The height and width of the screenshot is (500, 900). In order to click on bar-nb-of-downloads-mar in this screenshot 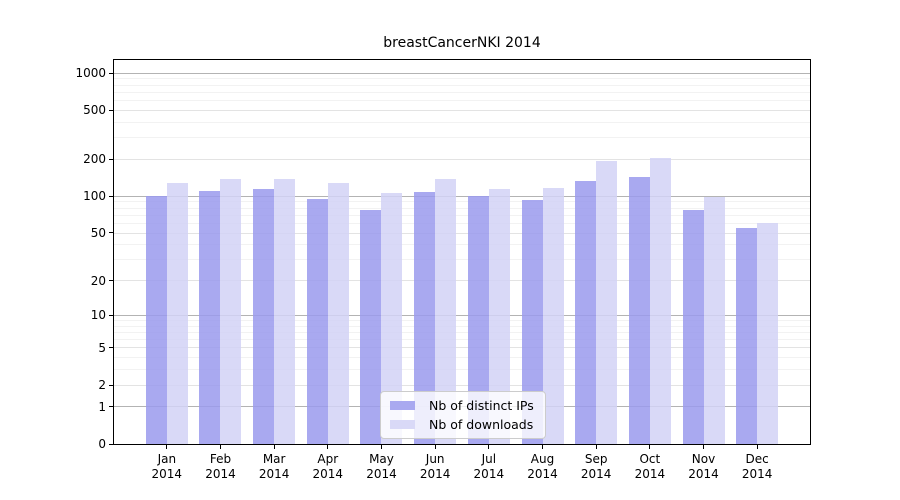, I will do `click(285, 311)`.